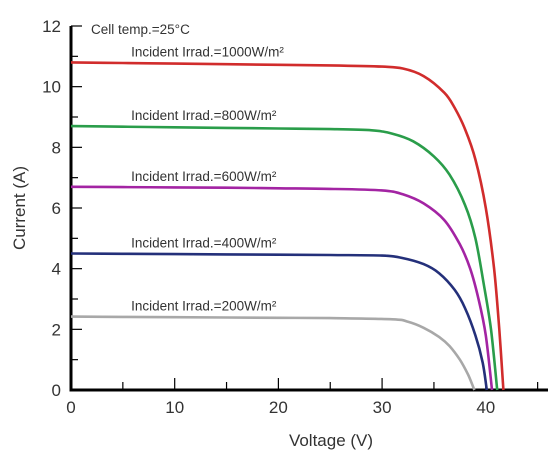 This screenshot has height=452, width=555. What do you see at coordinates (56, 147) in the screenshot?
I see `y-tick-label: 8` at bounding box center [56, 147].